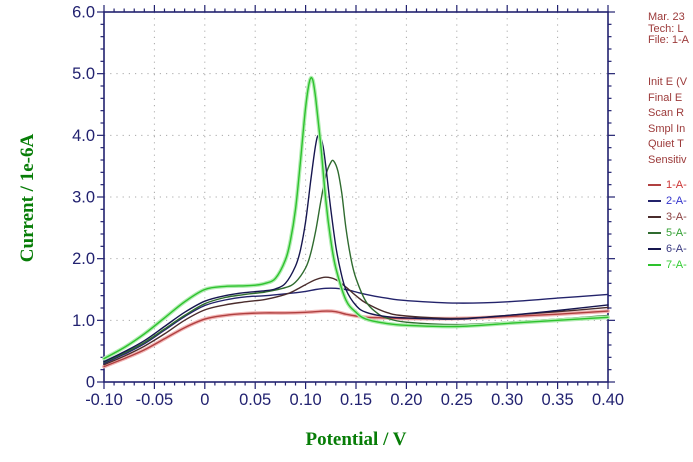  I want to click on legend-label: 5-A-, so click(676, 232).